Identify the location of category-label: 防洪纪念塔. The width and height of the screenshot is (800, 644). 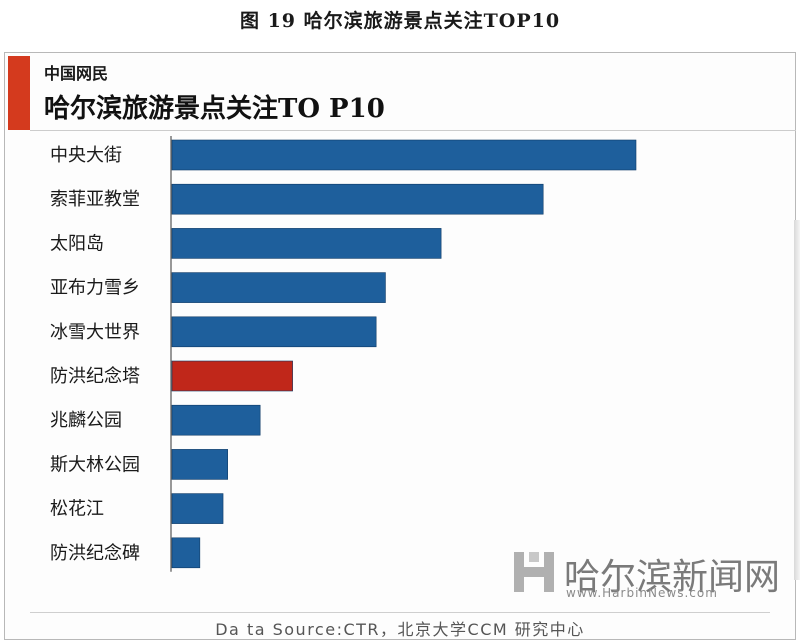
(95, 376).